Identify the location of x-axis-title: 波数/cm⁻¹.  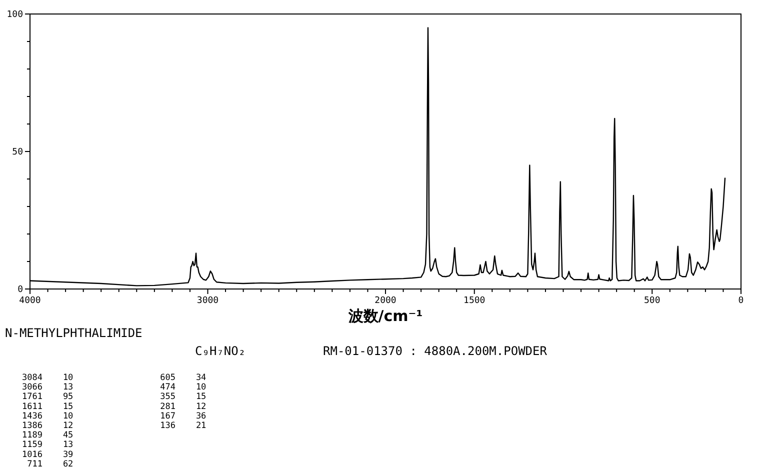
(385, 316).